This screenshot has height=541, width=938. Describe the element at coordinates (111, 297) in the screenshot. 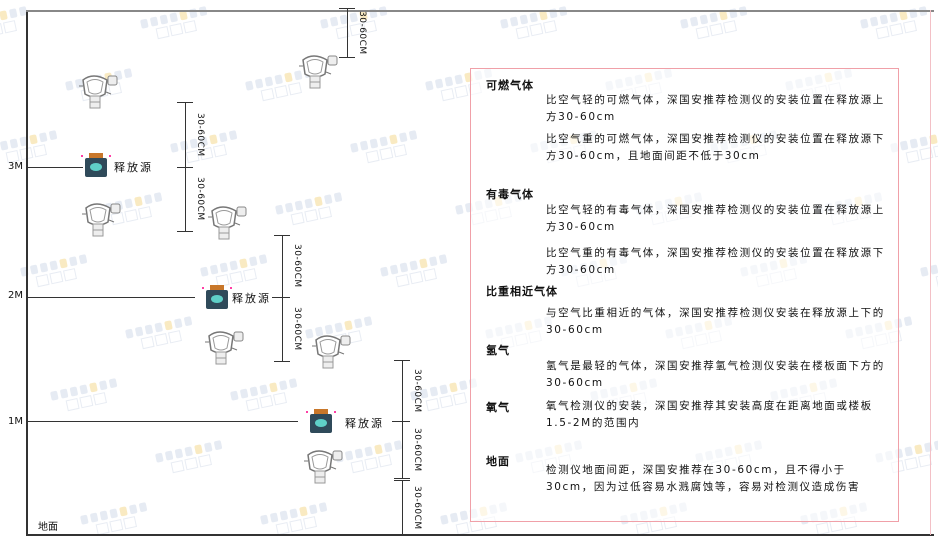

I see `level-line-2m` at that location.